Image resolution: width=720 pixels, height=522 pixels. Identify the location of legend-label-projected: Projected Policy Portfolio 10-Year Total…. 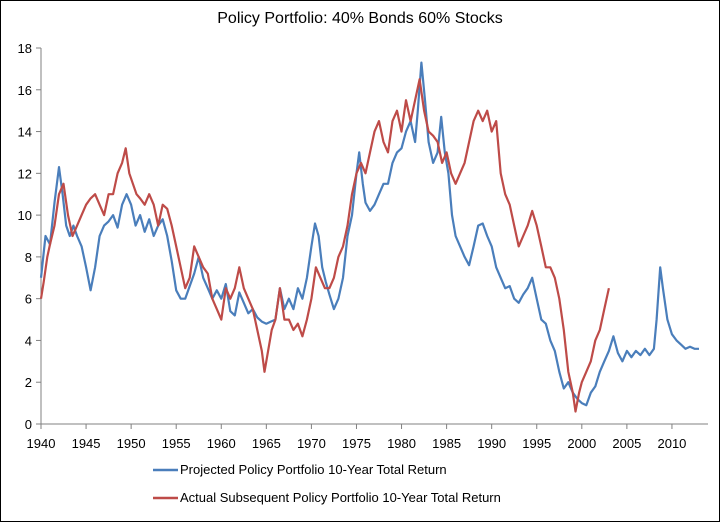
(313, 469).